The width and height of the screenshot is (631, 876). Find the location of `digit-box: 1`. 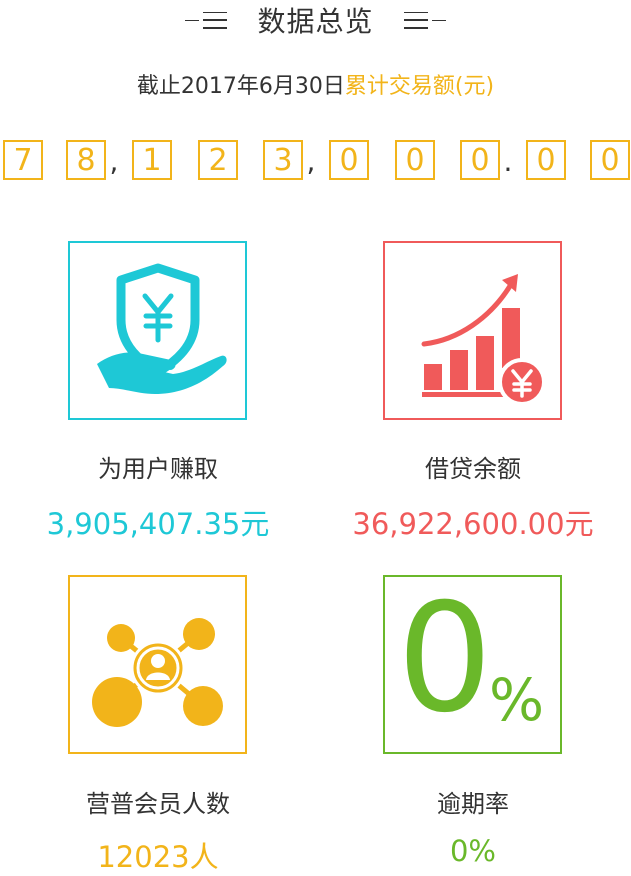

digit-box: 1 is located at coordinates (152, 160).